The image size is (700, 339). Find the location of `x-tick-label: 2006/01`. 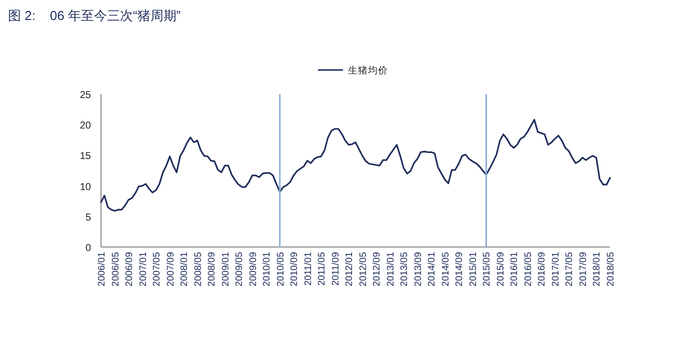

x-tick-label: 2006/01 is located at coordinates (102, 269).